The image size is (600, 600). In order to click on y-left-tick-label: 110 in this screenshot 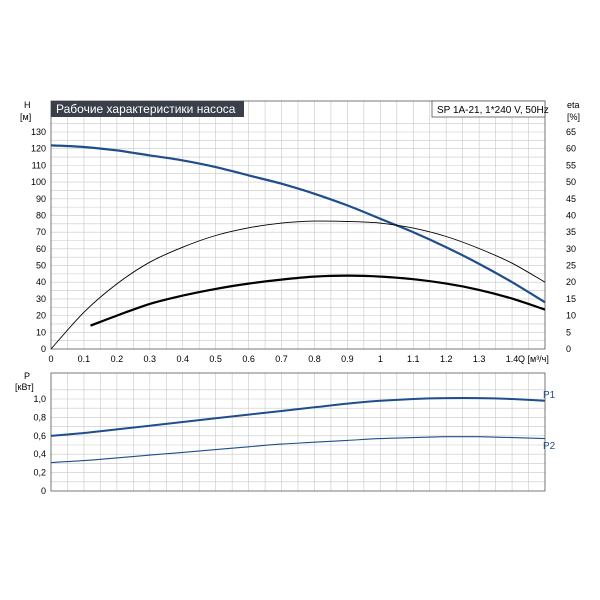, I will do `click(39, 165)`.